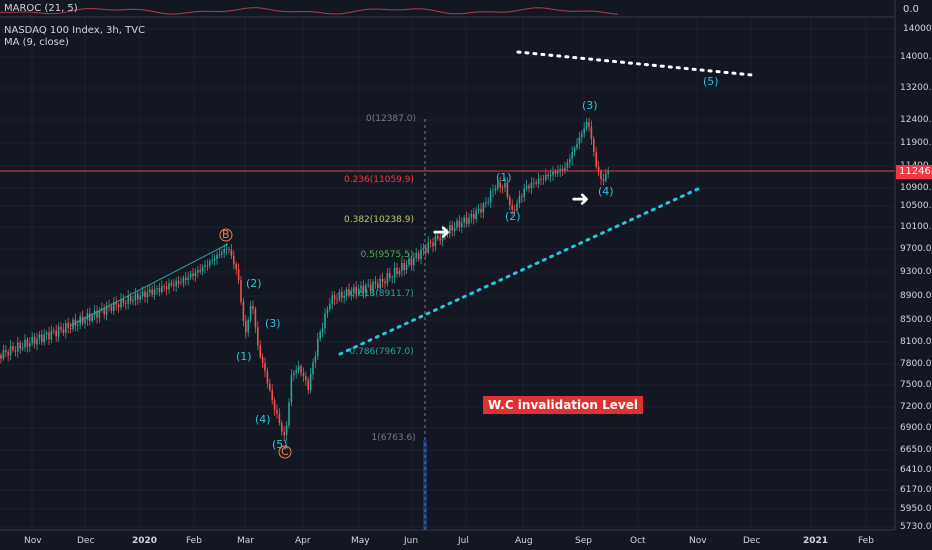 This screenshot has width=932, height=550. What do you see at coordinates (273, 323) in the screenshot?
I see `elliott-wave-label: (3)` at bounding box center [273, 323].